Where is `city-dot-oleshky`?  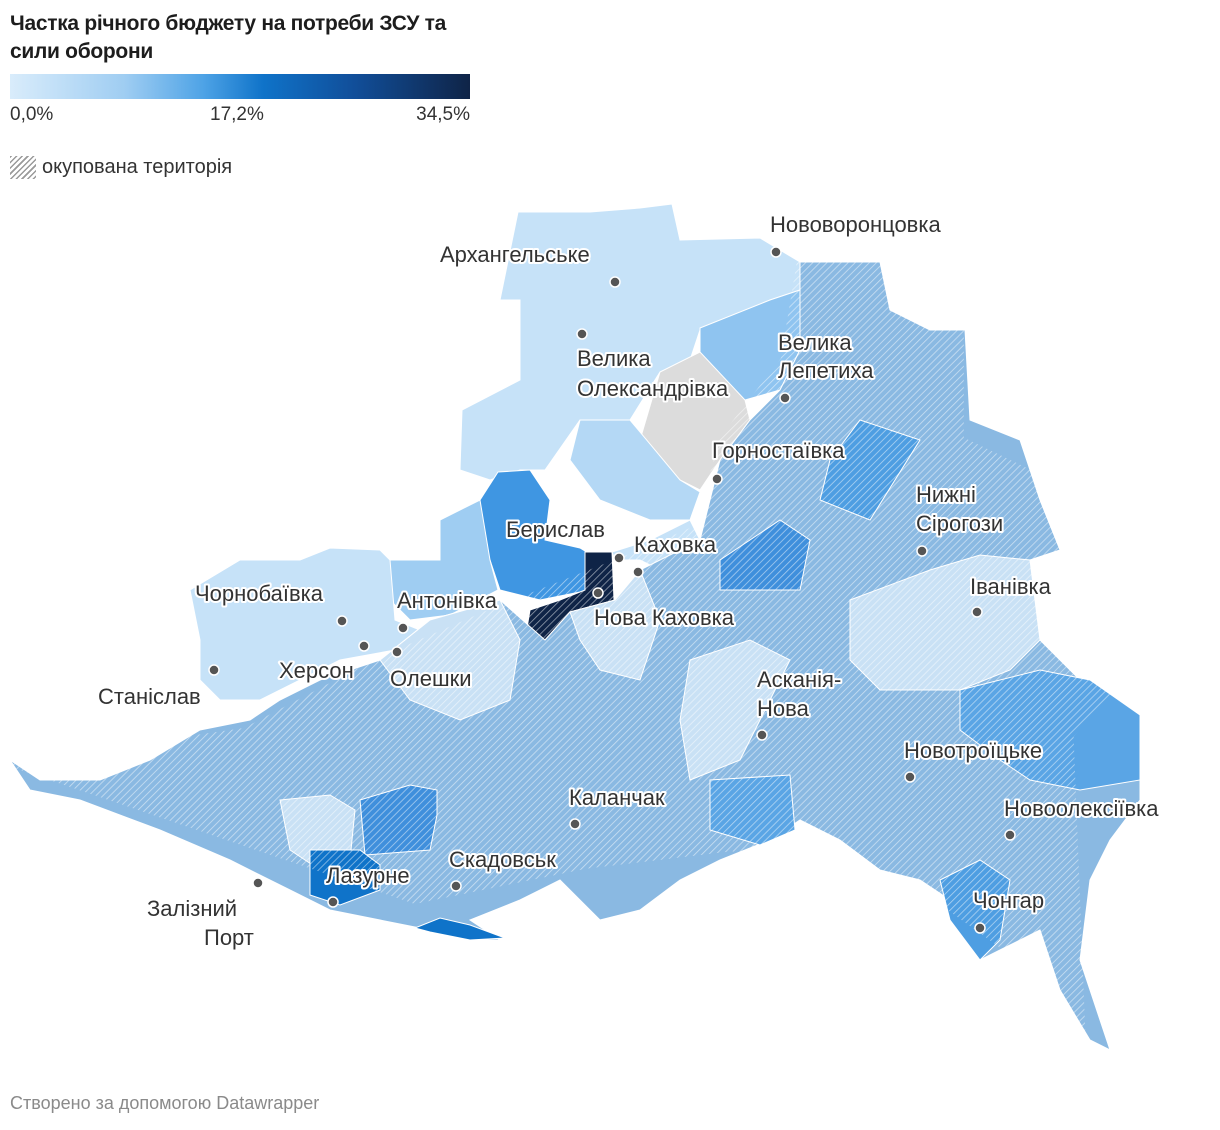
city-dot-oleshky is located at coordinates (397, 652).